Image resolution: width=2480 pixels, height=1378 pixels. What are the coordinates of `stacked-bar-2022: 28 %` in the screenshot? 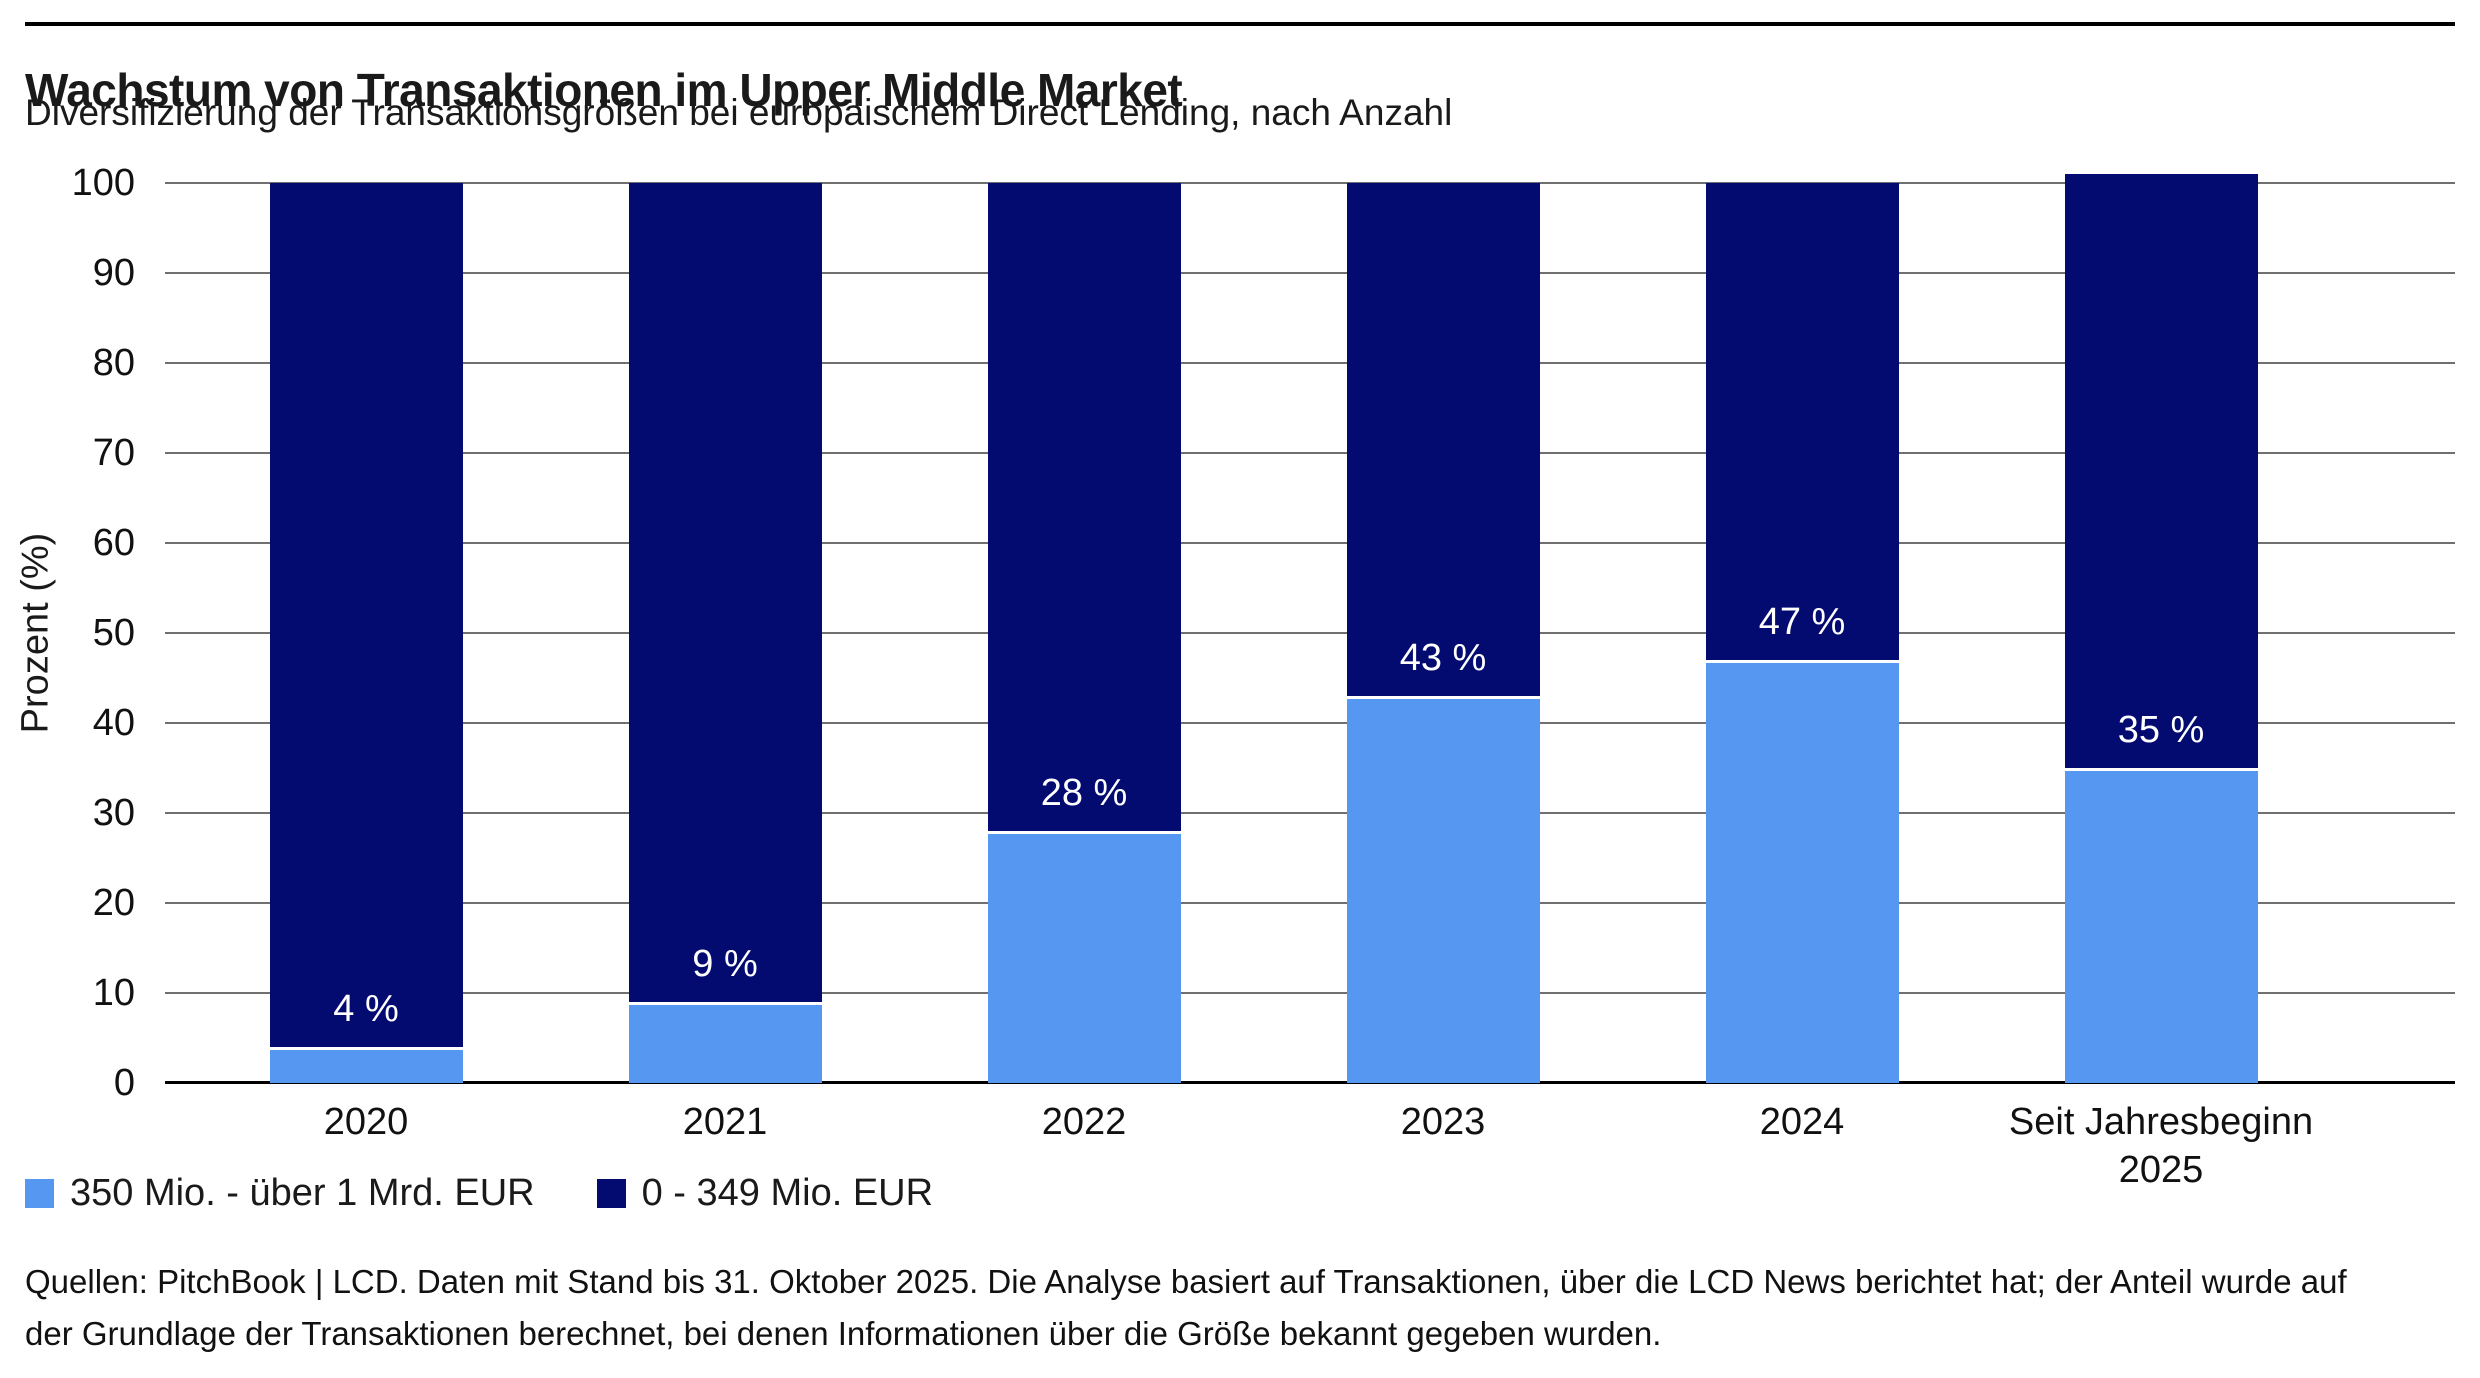 It's located at (1084, 633).